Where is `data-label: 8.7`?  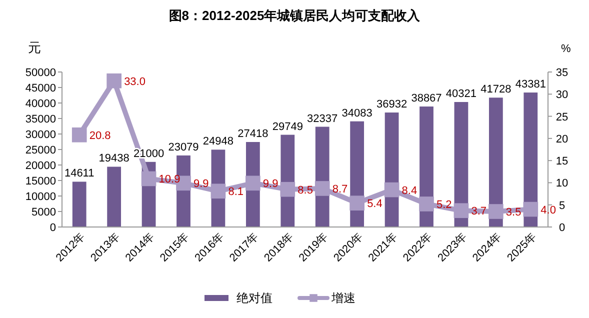
data-label: 8.7 is located at coordinates (340, 189).